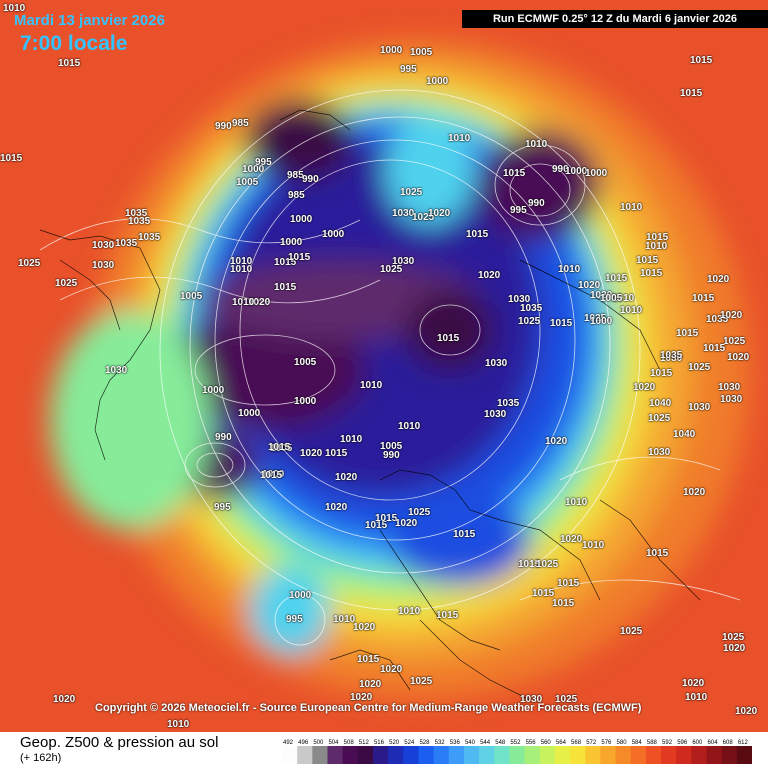 The height and width of the screenshot is (768, 768). What do you see at coordinates (303, 743) in the screenshot?
I see `colorbar-tick-label: 496` at bounding box center [303, 743].